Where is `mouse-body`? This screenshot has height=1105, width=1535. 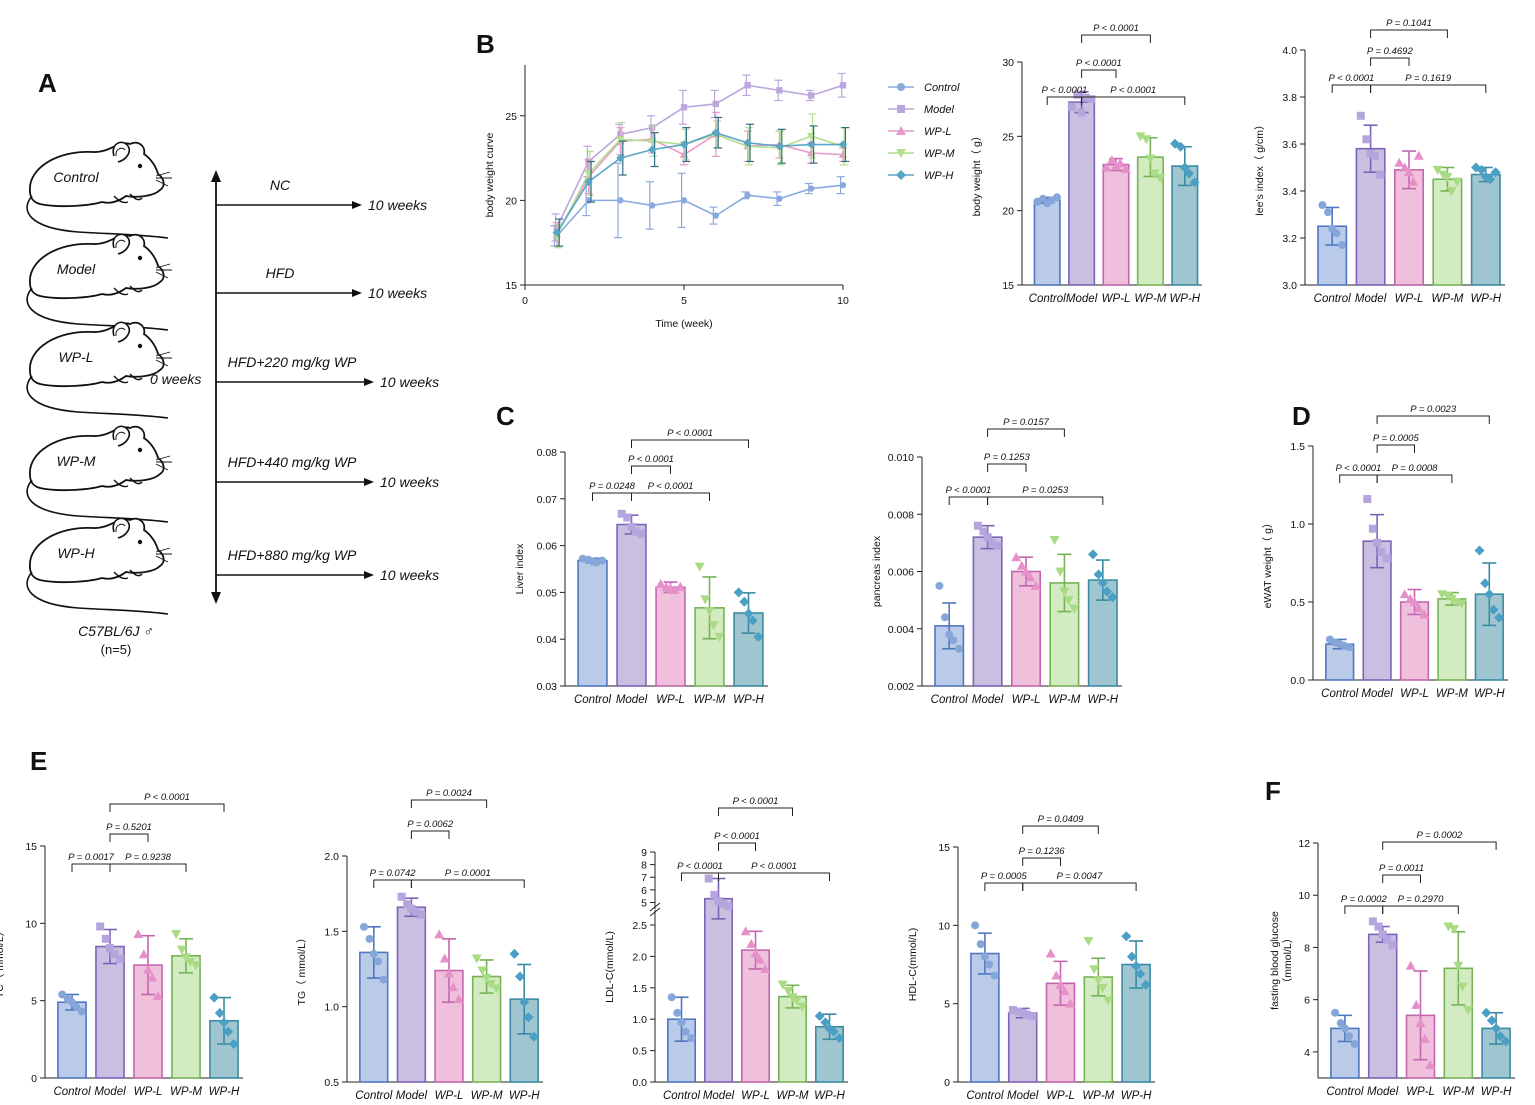 mouse-body is located at coordinates (97, 266).